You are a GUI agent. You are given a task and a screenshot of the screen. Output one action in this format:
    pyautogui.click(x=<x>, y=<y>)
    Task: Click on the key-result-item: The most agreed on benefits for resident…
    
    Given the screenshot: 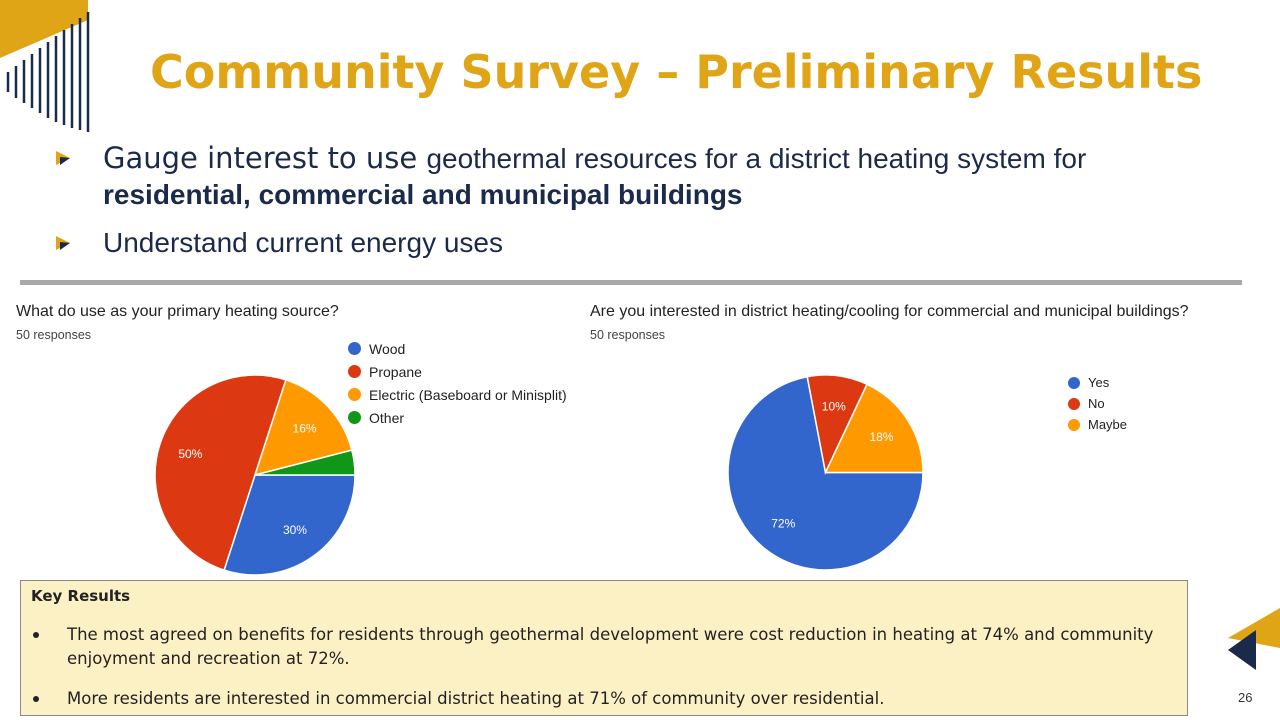 What is the action you would take?
    pyautogui.click(x=606, y=647)
    